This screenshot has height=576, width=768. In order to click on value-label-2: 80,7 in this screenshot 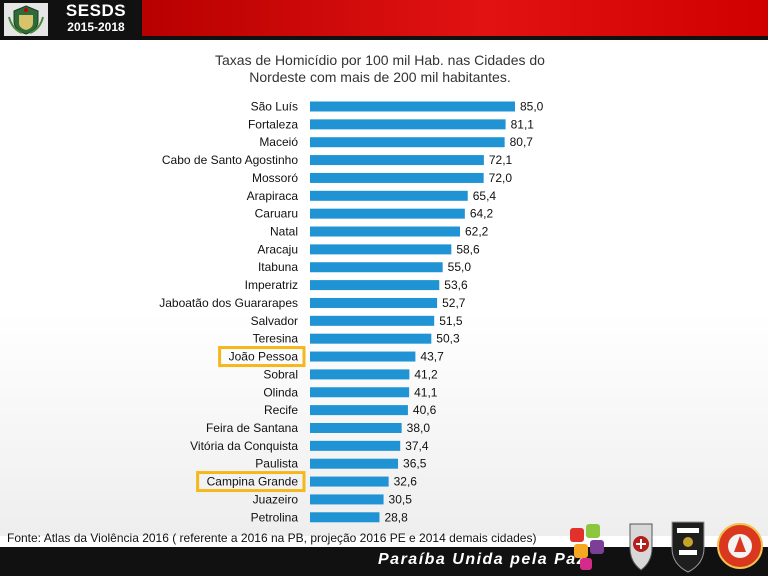, I will do `click(522, 142)`.